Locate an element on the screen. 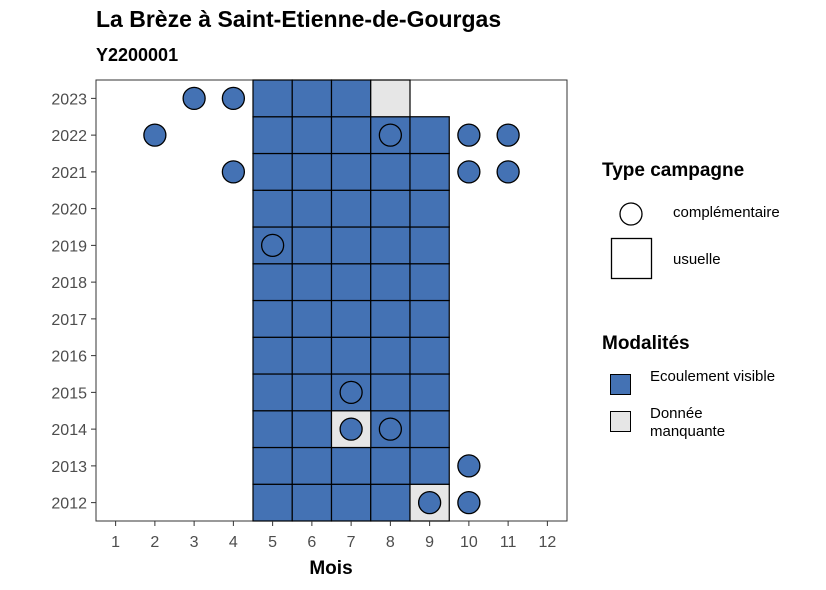  x-tick-label-4: 4 is located at coordinates (233, 542).